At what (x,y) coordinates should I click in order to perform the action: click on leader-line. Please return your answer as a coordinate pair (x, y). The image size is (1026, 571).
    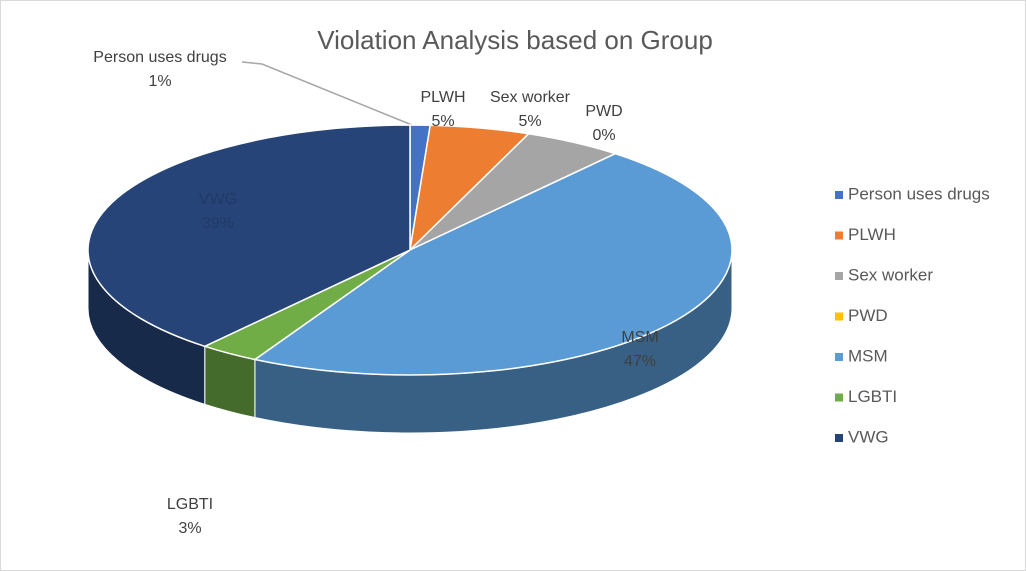
    Looking at the image, I should click on (327, 93).